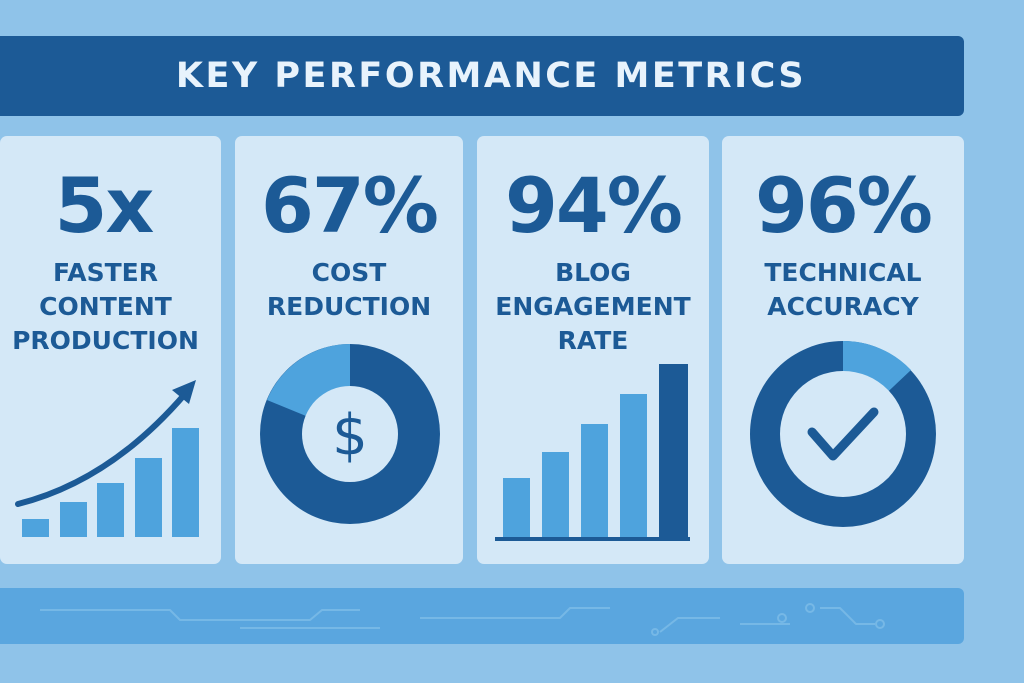 This screenshot has width=1024, height=683. I want to click on circuit-pattern-icon, so click(462, 619).